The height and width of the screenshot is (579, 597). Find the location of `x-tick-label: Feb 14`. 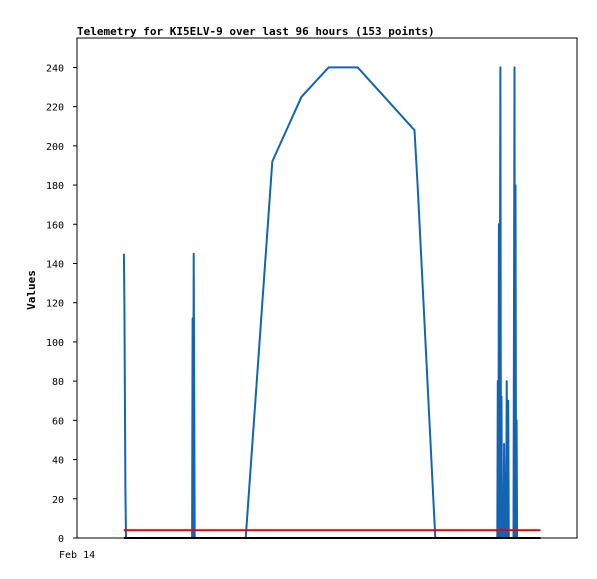

x-tick-label: Feb 14 is located at coordinates (77, 555).